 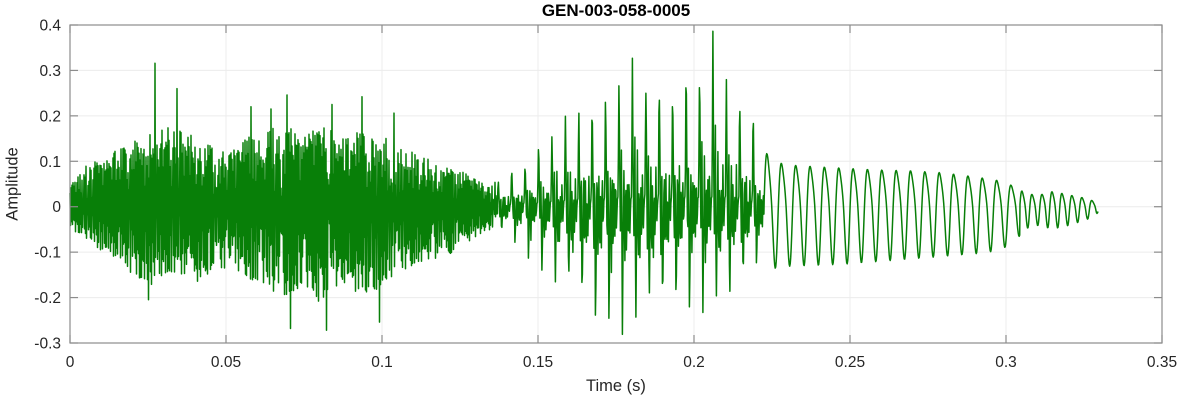 What do you see at coordinates (50, 71) in the screenshot?
I see `y-tick-label: 0.3` at bounding box center [50, 71].